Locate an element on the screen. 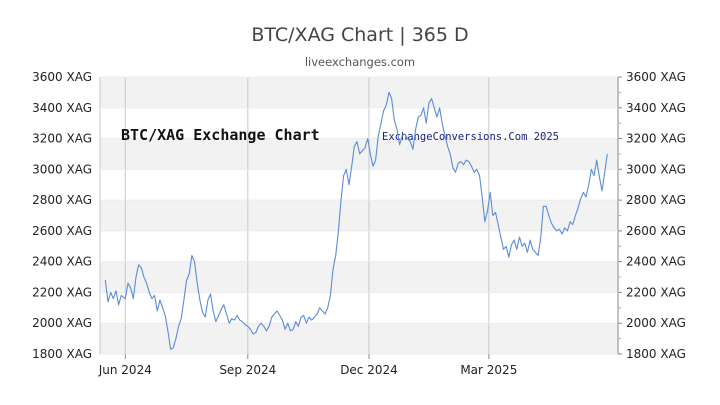  y-tick-label-left: 3000 XAG is located at coordinates (62, 169).